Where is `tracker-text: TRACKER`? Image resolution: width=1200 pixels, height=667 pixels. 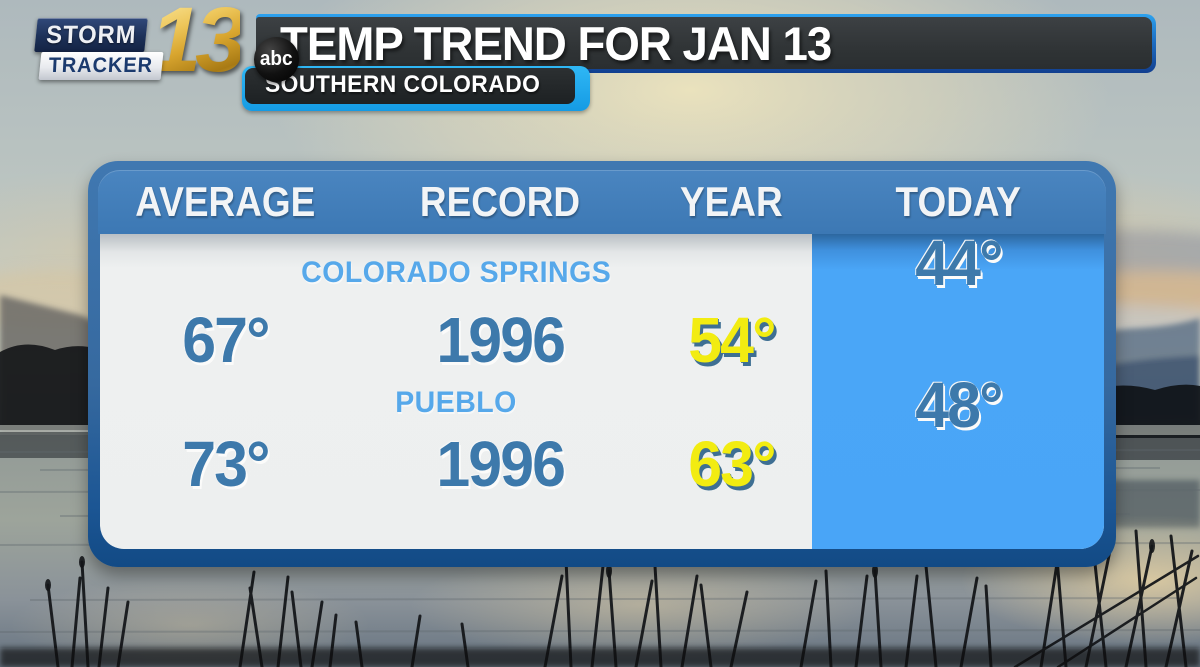
tracker-text: TRACKER is located at coordinates (101, 65).